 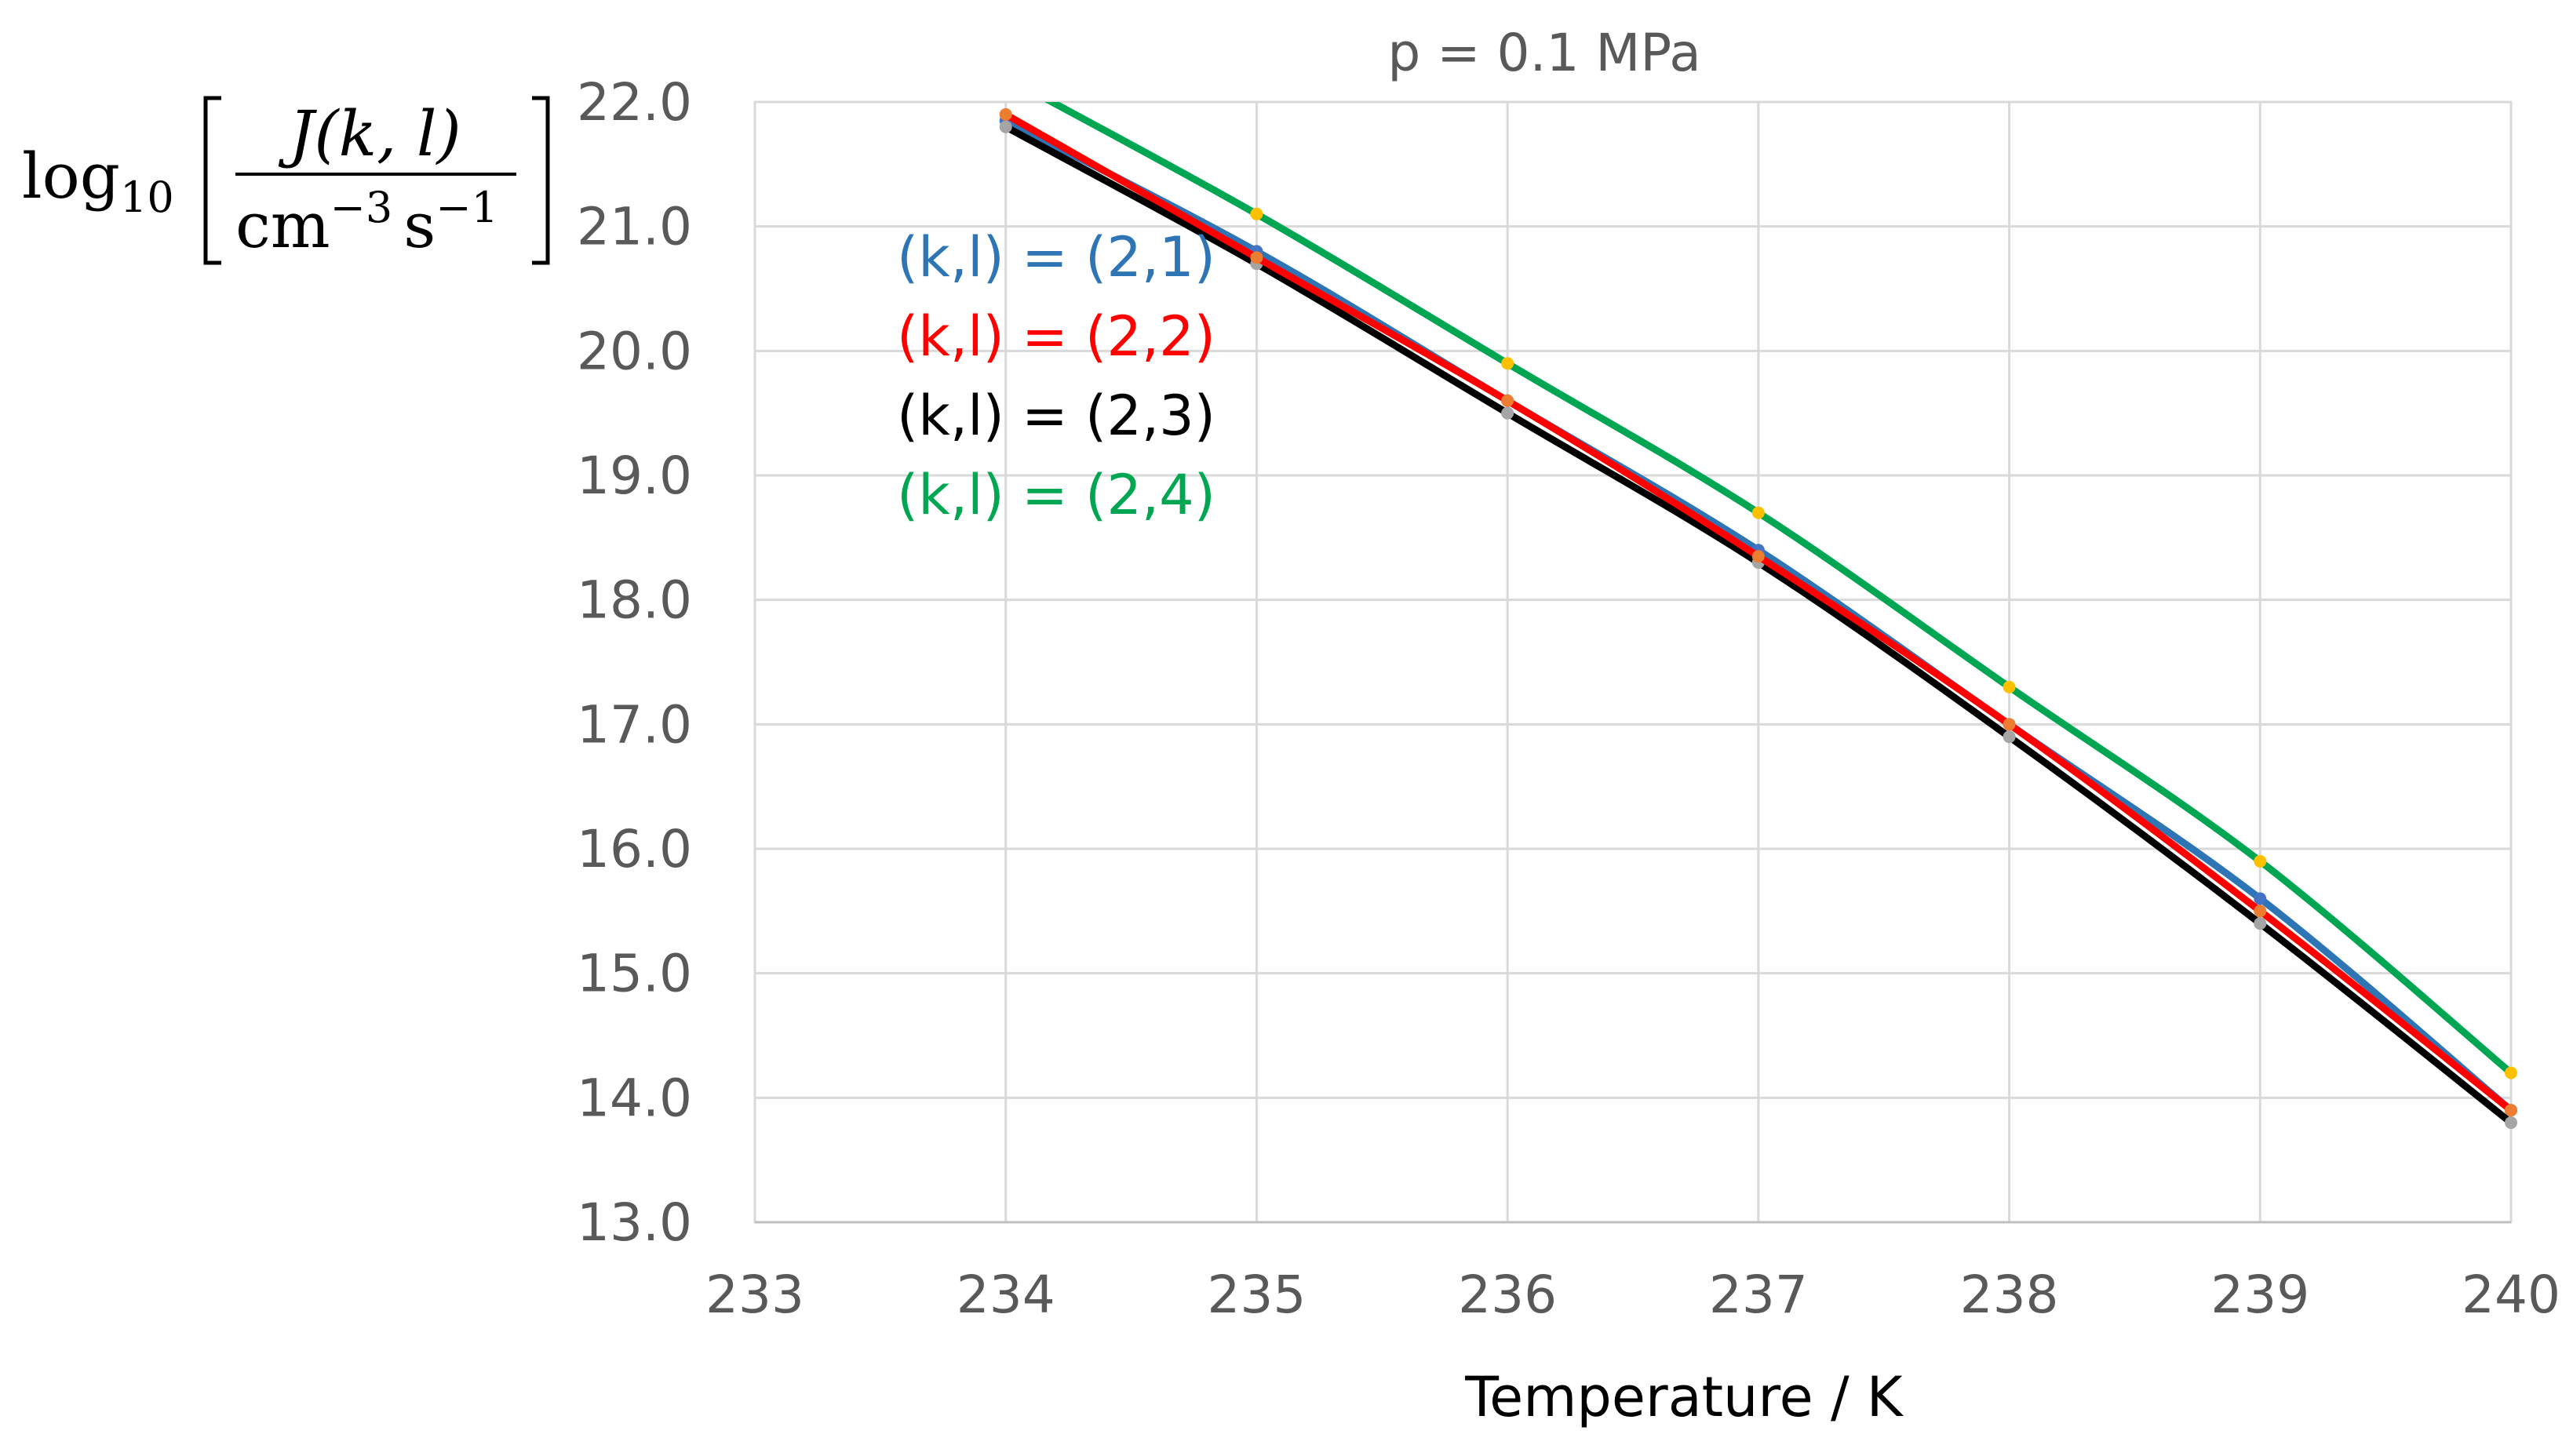 I want to click on x-tick-label: 236, so click(x=1507, y=1295).